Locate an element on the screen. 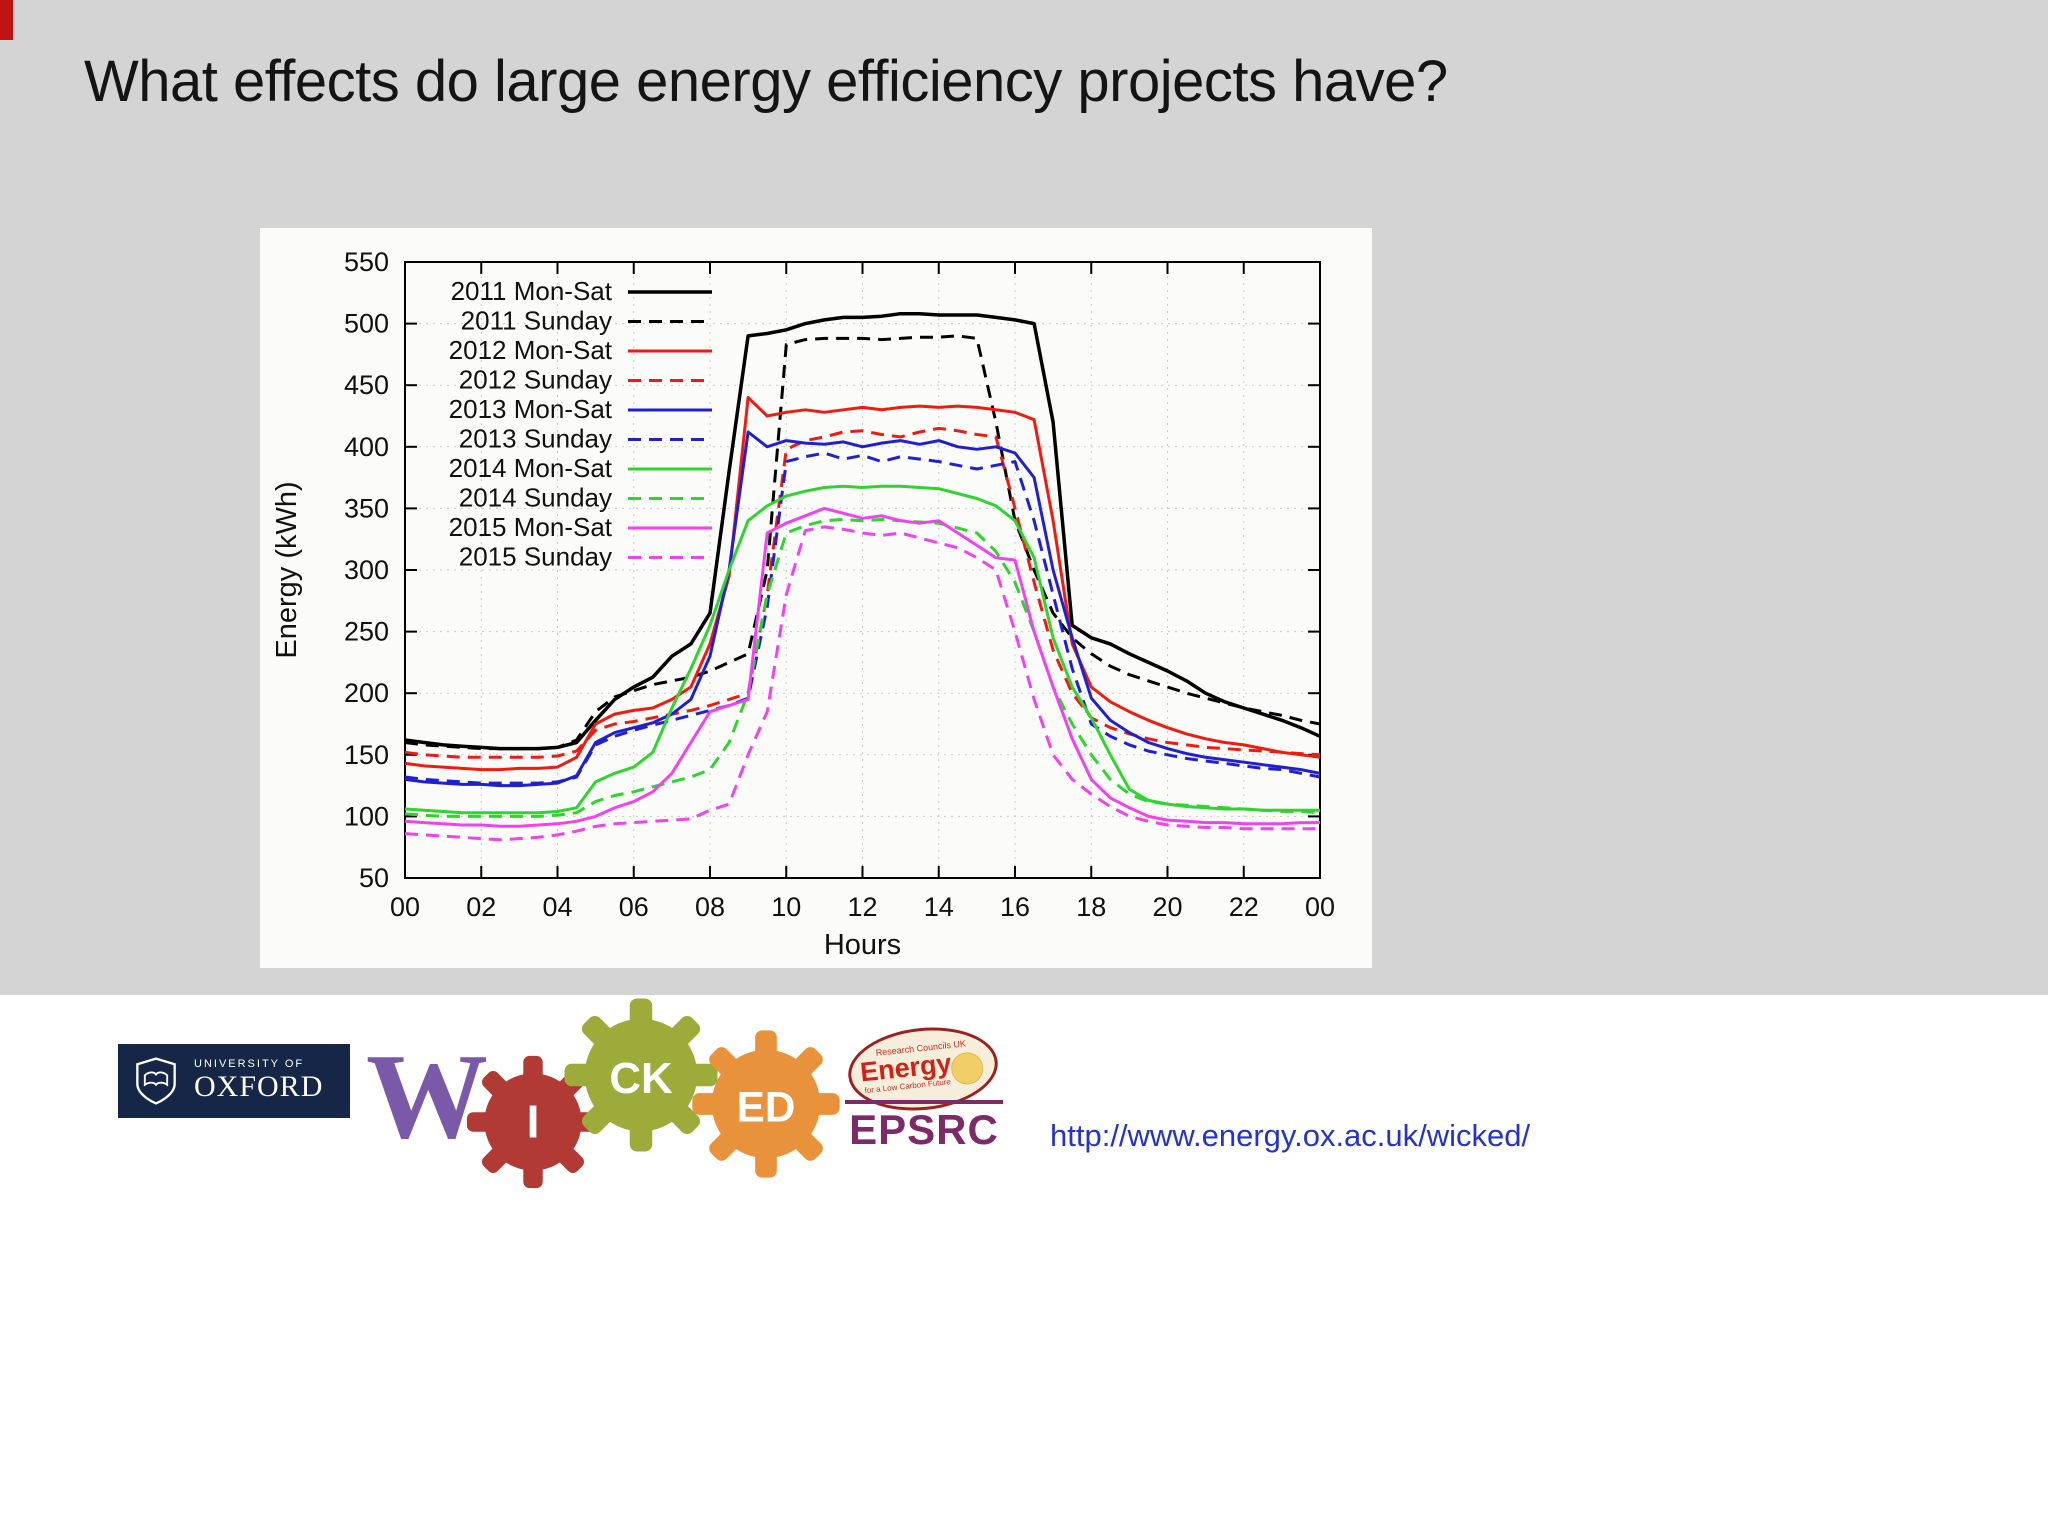 The image size is (2048, 1536). y-tick-label: 450 is located at coordinates (366, 385).